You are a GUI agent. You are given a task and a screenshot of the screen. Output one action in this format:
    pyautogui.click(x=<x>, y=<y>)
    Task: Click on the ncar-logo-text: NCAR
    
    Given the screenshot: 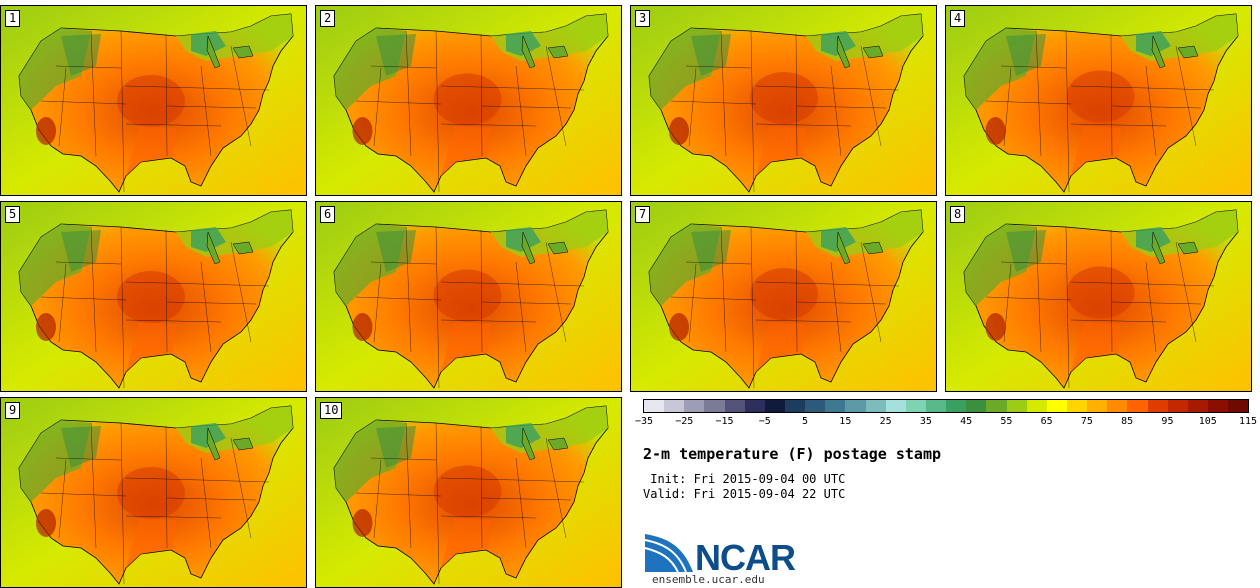 What is the action you would take?
    pyautogui.click(x=745, y=557)
    